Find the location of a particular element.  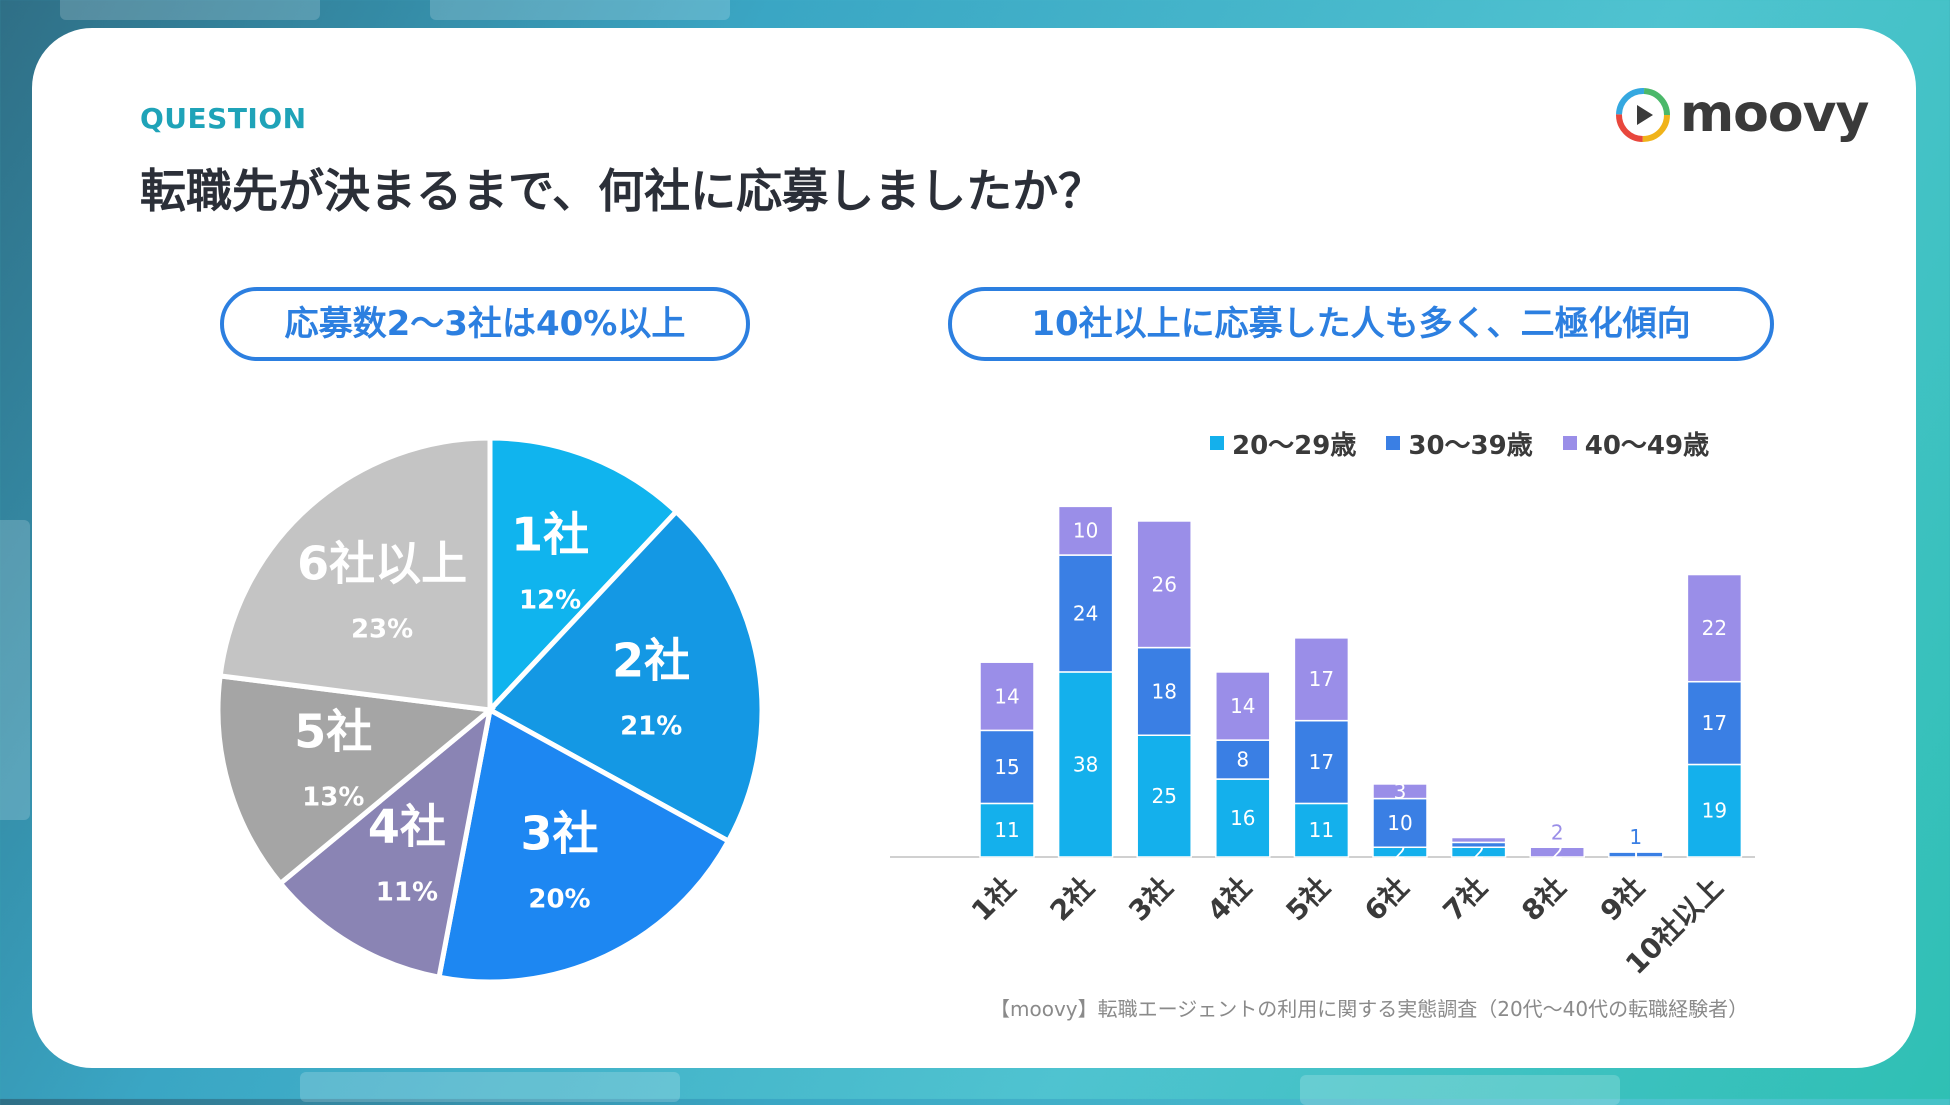

bar-data-label: 18 is located at coordinates (1163, 691).